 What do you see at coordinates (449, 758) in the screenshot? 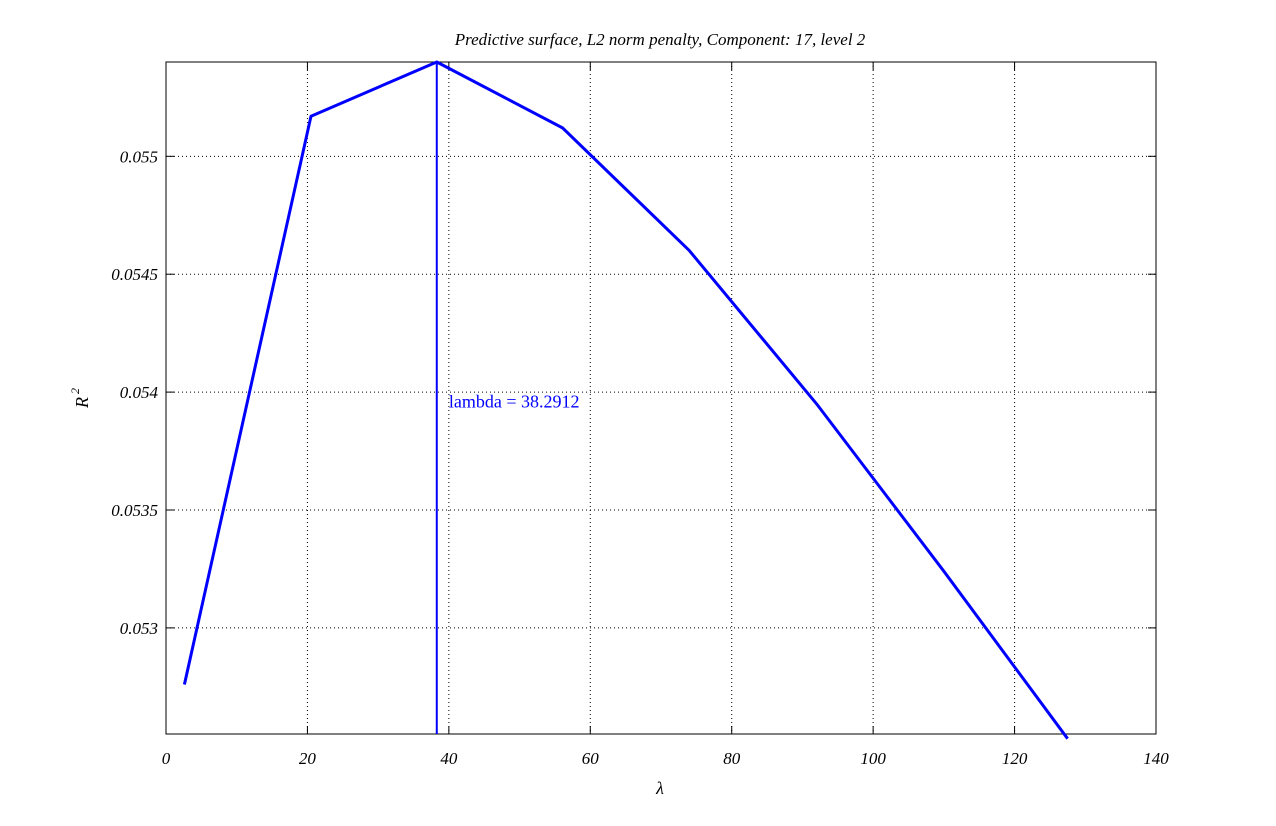
I see `x-tick-label: 40` at bounding box center [449, 758].